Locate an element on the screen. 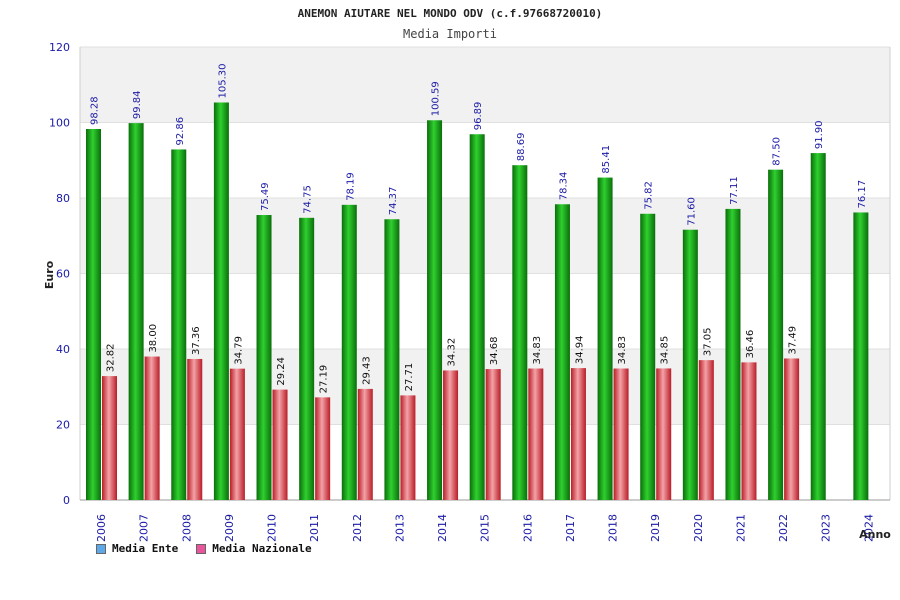 The image size is (900, 600). x-axis-label: Anno is located at coordinates (875, 534).